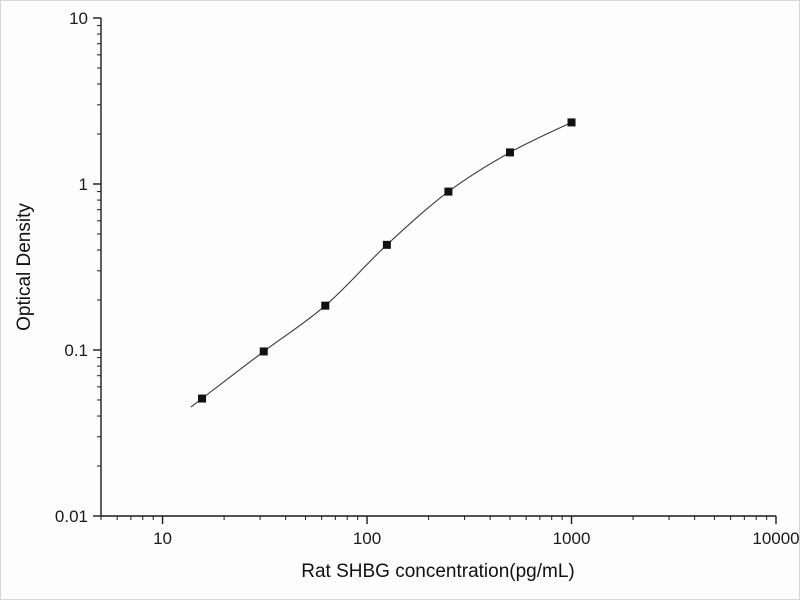  Describe the element at coordinates (71, 516) in the screenshot. I see `y-tick-label: 0.01` at that location.